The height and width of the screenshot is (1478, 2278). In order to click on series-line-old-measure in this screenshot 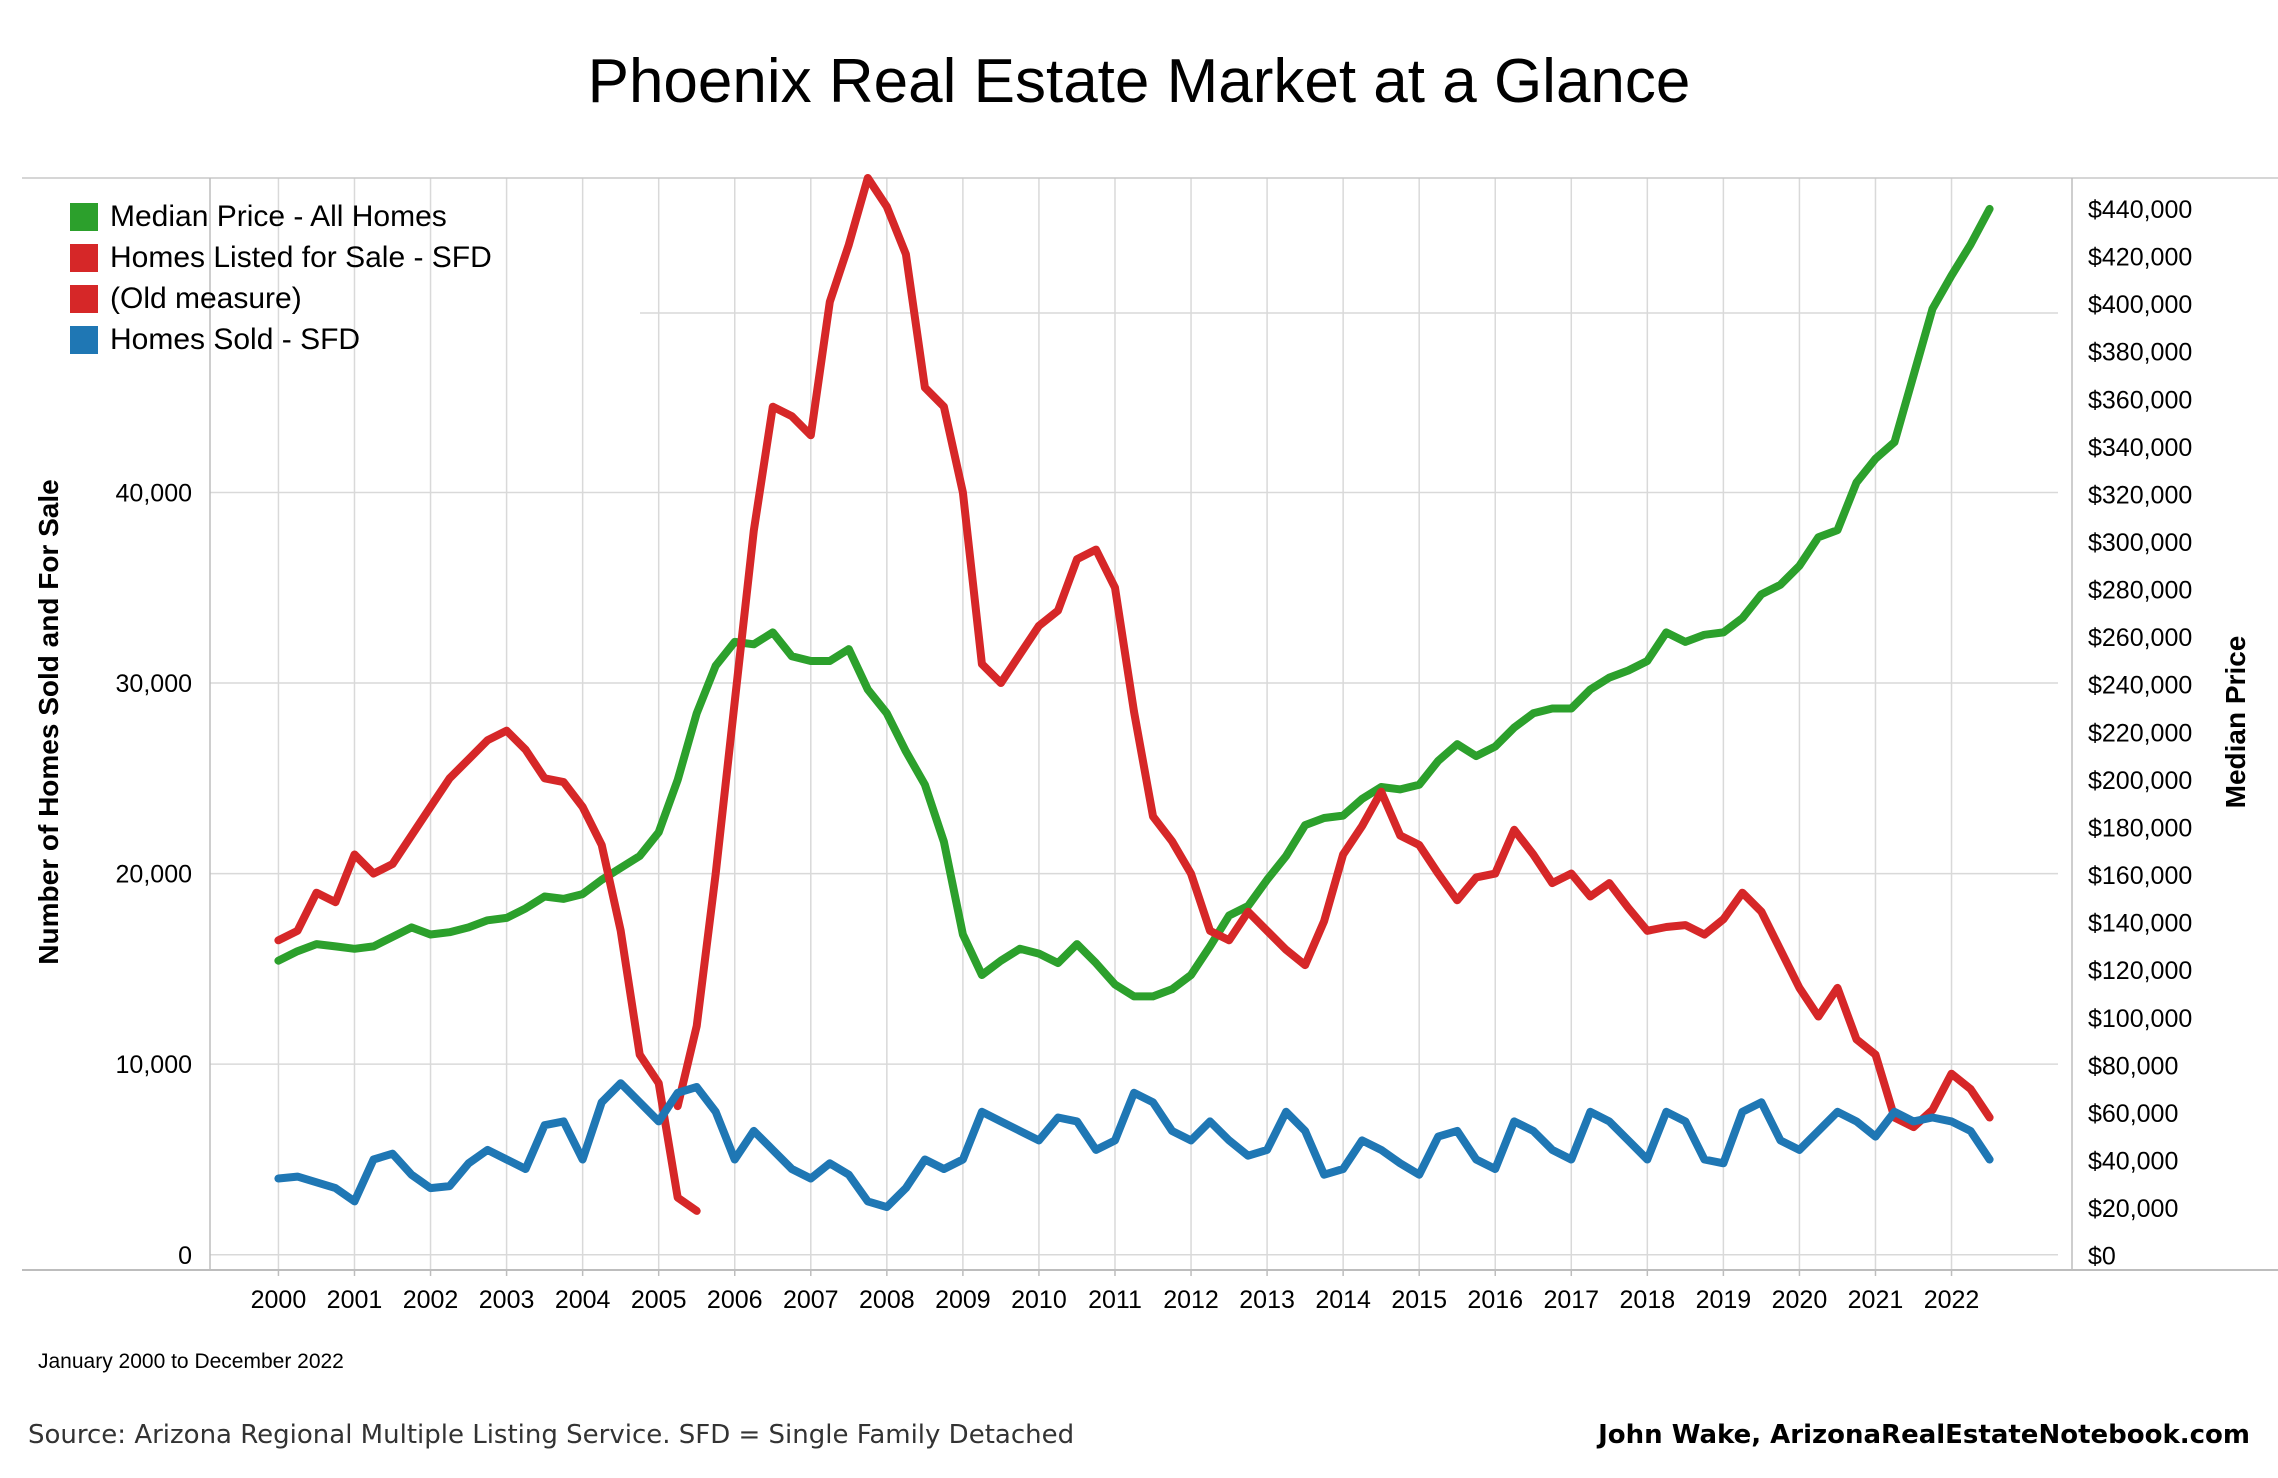, I will do `click(487, 970)`.